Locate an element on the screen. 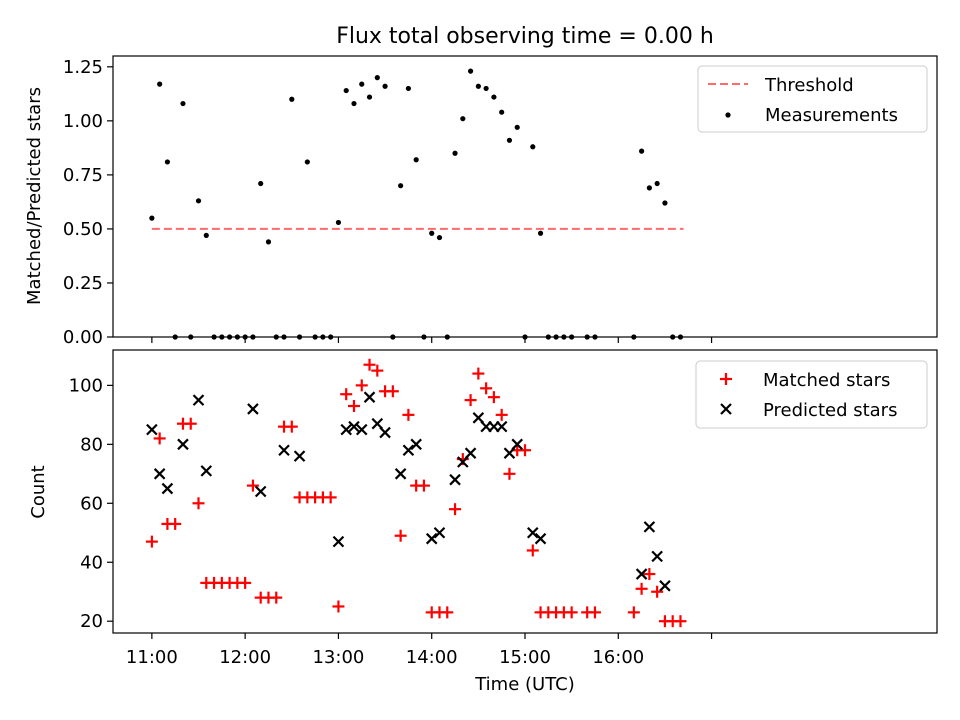  count-x-tick-label: 15:00 is located at coordinates (525, 657).